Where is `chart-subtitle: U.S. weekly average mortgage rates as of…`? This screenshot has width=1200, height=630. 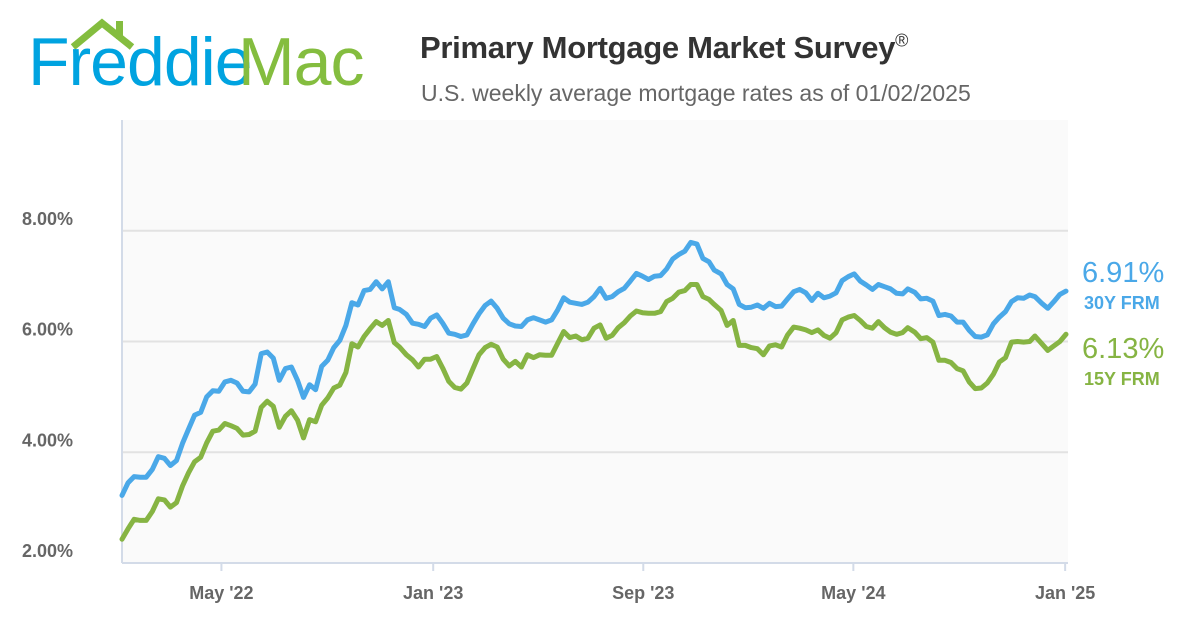
chart-subtitle: U.S. weekly average mortgage rates as of… is located at coordinates (696, 93).